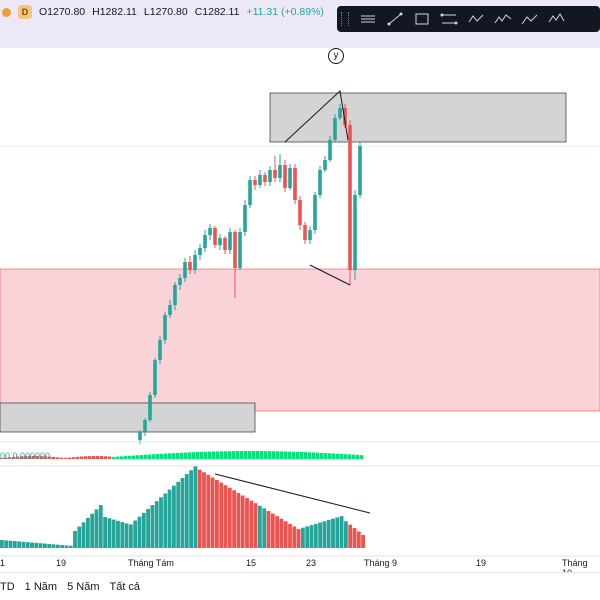 This screenshot has height=600, width=600. Describe the element at coordinates (125, 586) in the screenshot. I see `range-all: Tất cả` at that location.